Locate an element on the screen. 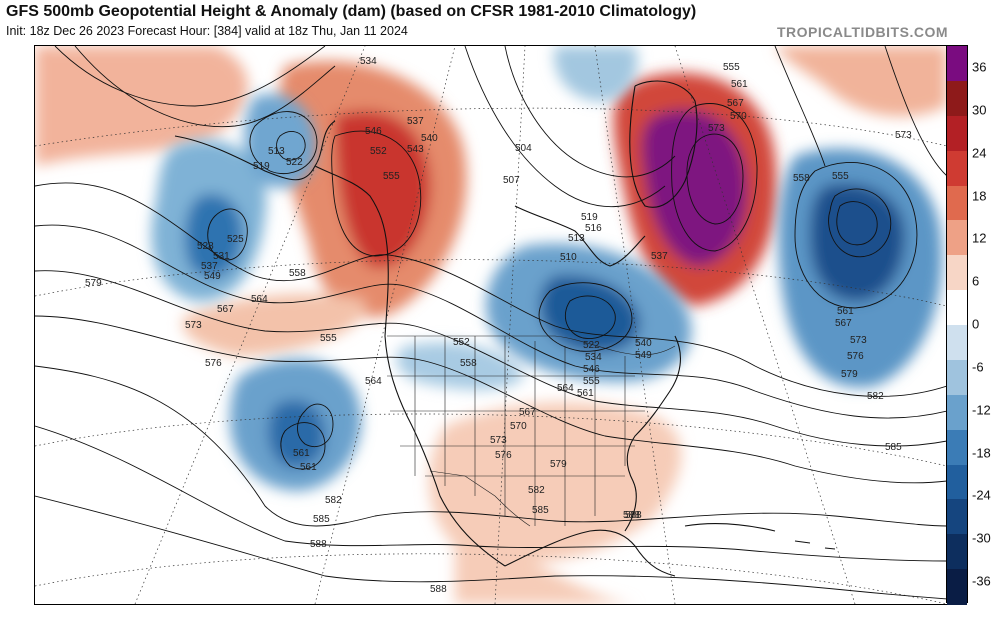  ridge-band-pacific is located at coordinates (274, 324).